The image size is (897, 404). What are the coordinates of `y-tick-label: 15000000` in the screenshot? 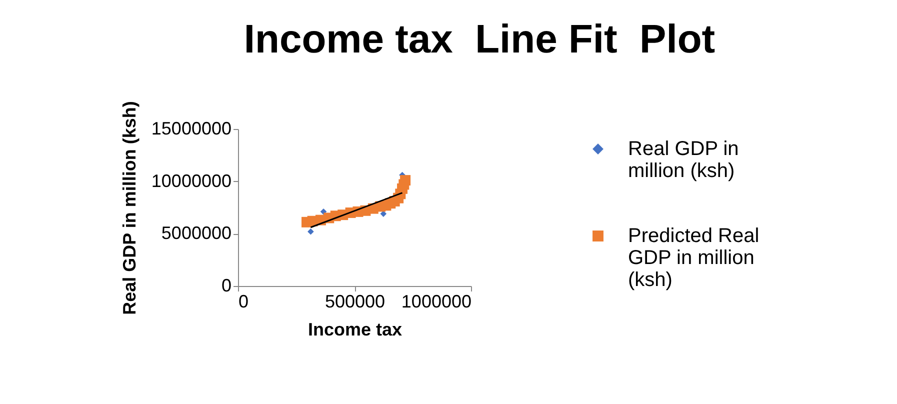 It's located at (191, 128).